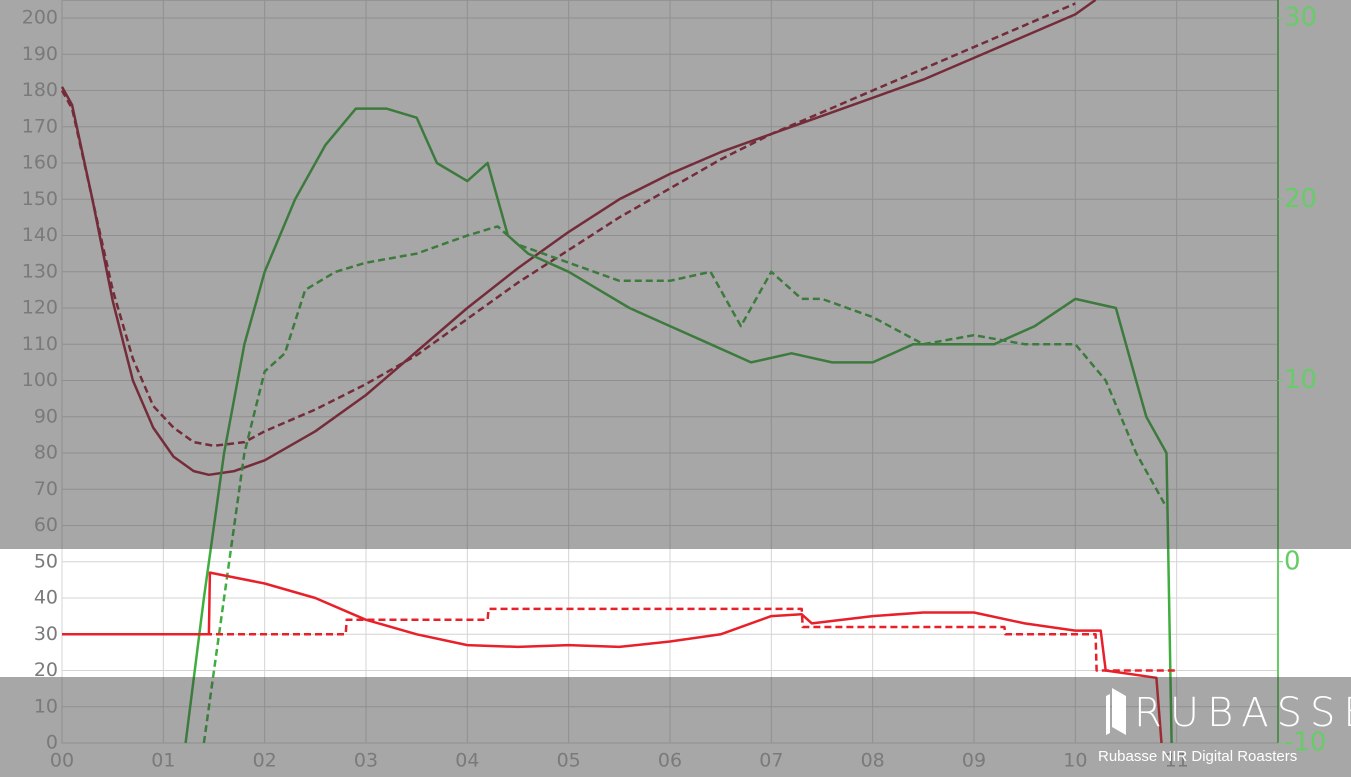 The height and width of the screenshot is (777, 1351). I want to click on y2-tick-label: 30, so click(1300, 18).